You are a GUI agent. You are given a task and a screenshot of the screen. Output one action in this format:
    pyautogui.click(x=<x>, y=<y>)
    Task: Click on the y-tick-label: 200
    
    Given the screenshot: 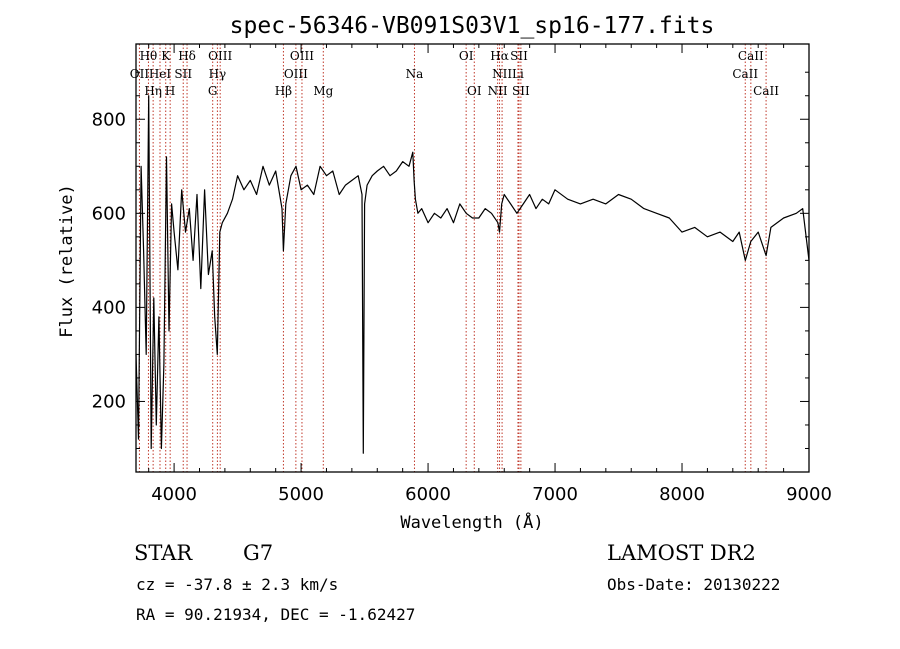 What is the action you would take?
    pyautogui.click(x=109, y=401)
    